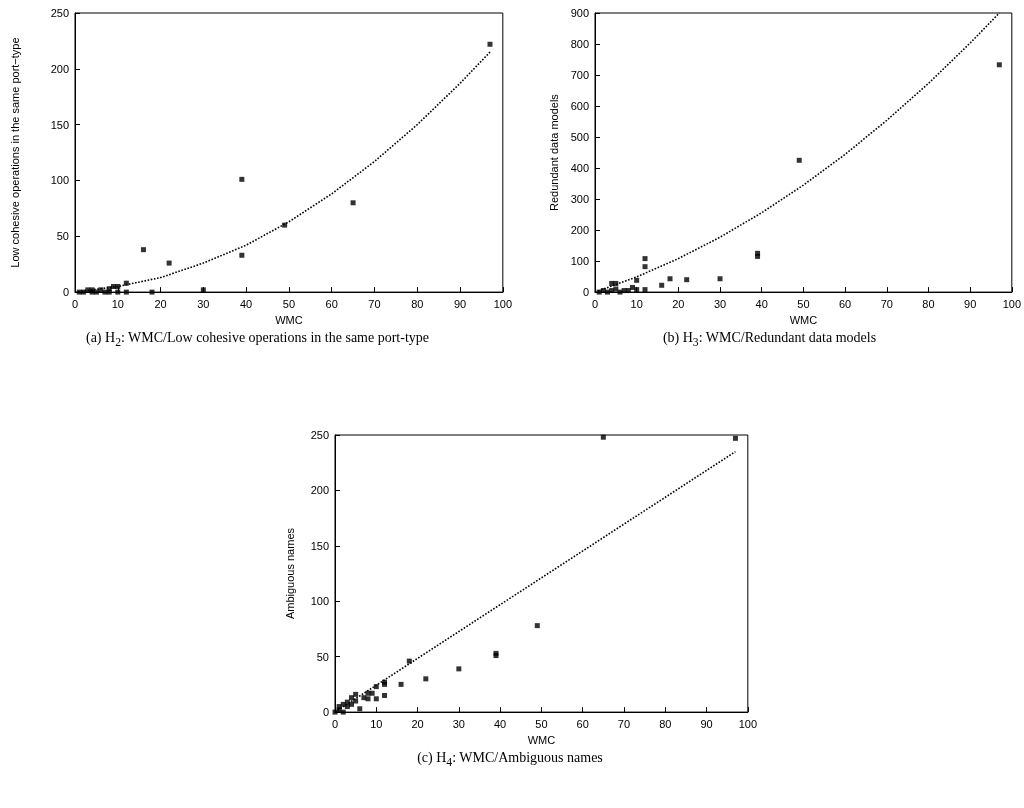 The height and width of the screenshot is (808, 1024). What do you see at coordinates (579, 44) in the screenshot?
I see `y-tick-label: 800` at bounding box center [579, 44].